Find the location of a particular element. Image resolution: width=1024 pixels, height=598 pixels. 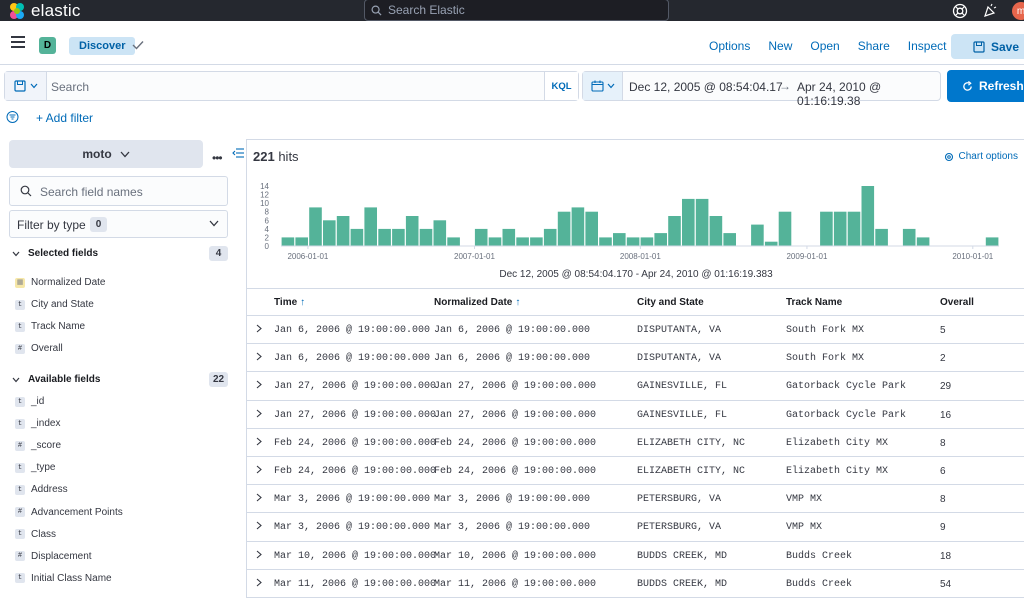

field-item: t _id is located at coordinates (29, 401).